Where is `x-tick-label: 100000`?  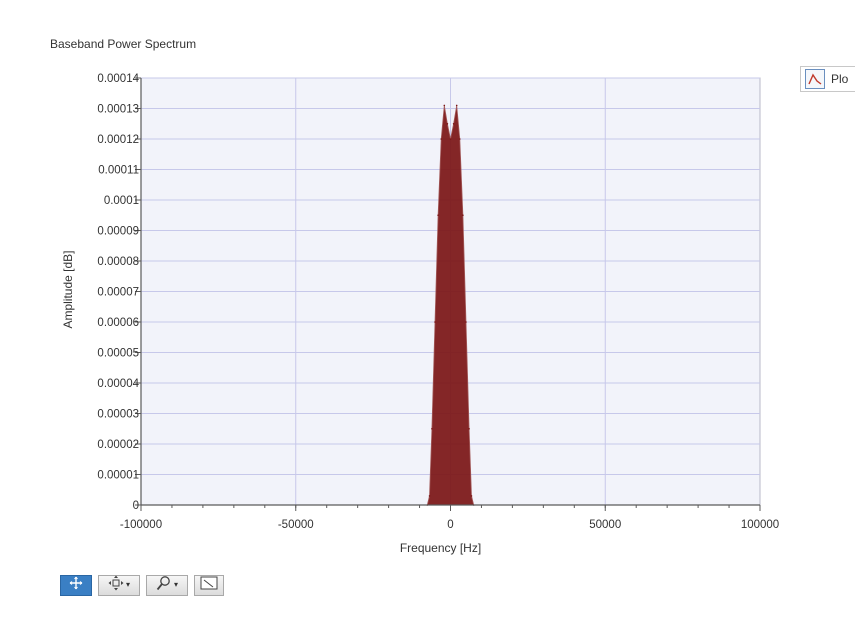
x-tick-label: 100000 is located at coordinates (760, 525).